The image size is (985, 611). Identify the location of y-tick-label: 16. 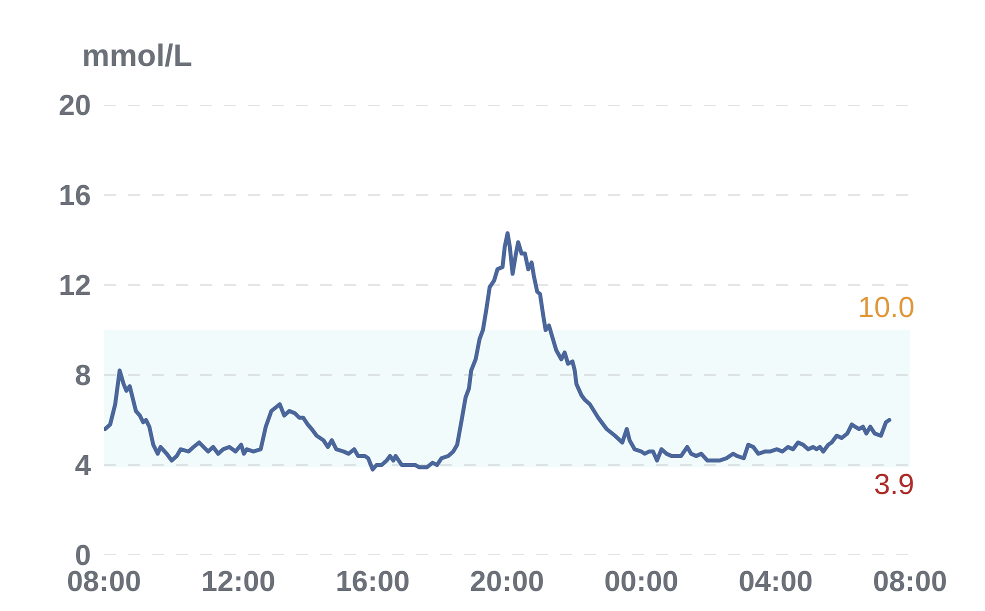
(74, 196).